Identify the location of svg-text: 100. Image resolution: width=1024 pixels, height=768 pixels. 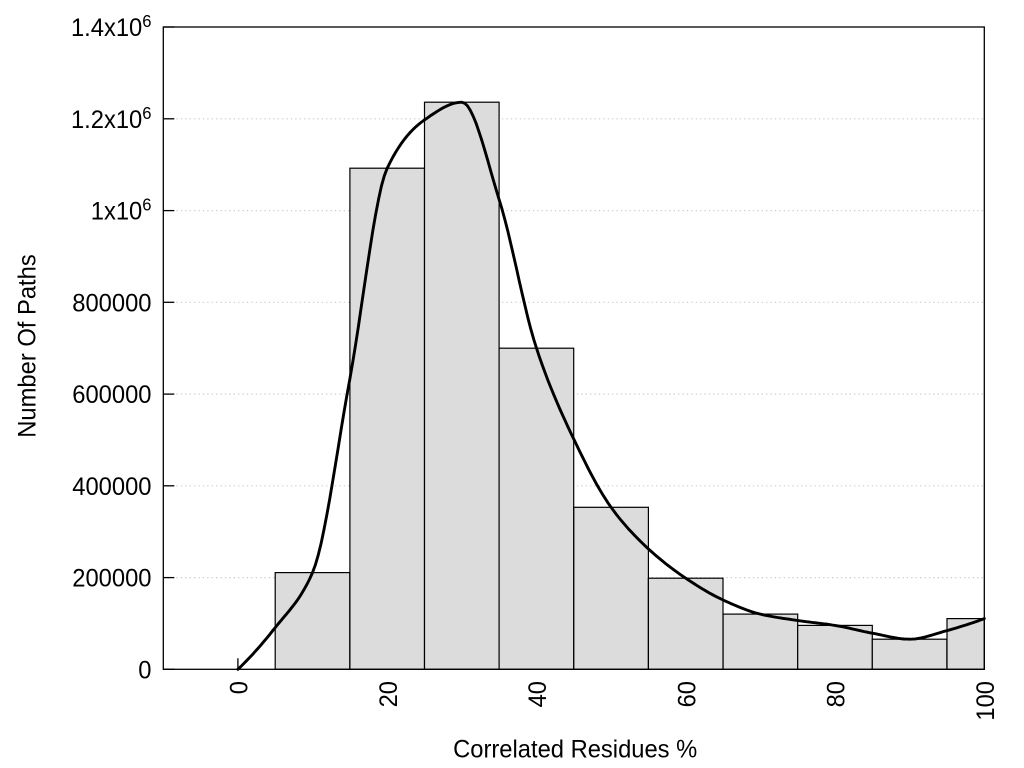
(986, 701).